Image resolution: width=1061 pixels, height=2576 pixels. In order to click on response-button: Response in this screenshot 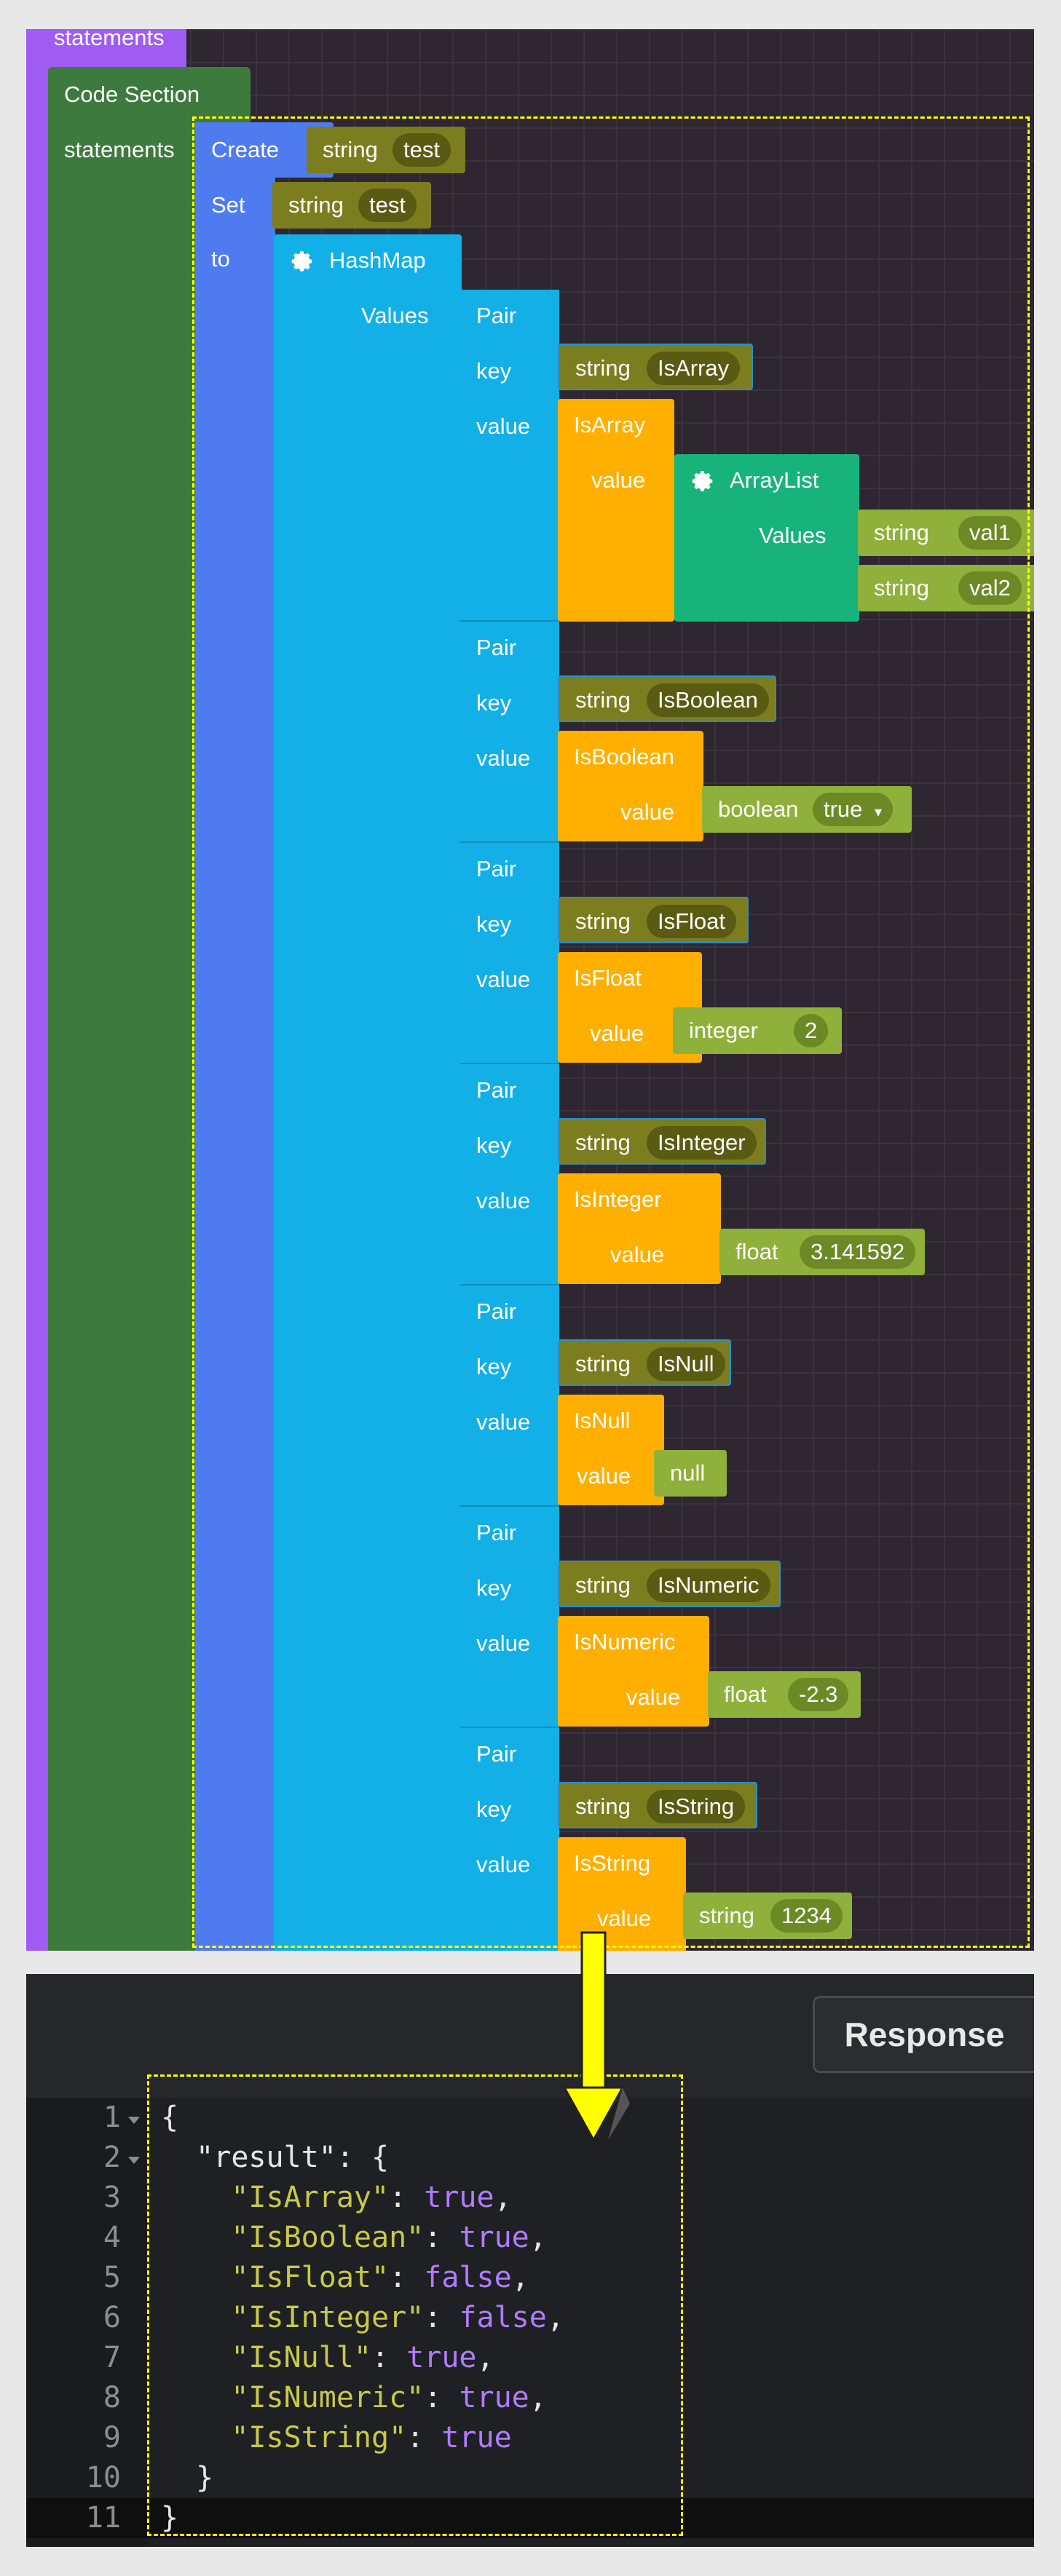, I will do `click(923, 2034)`.